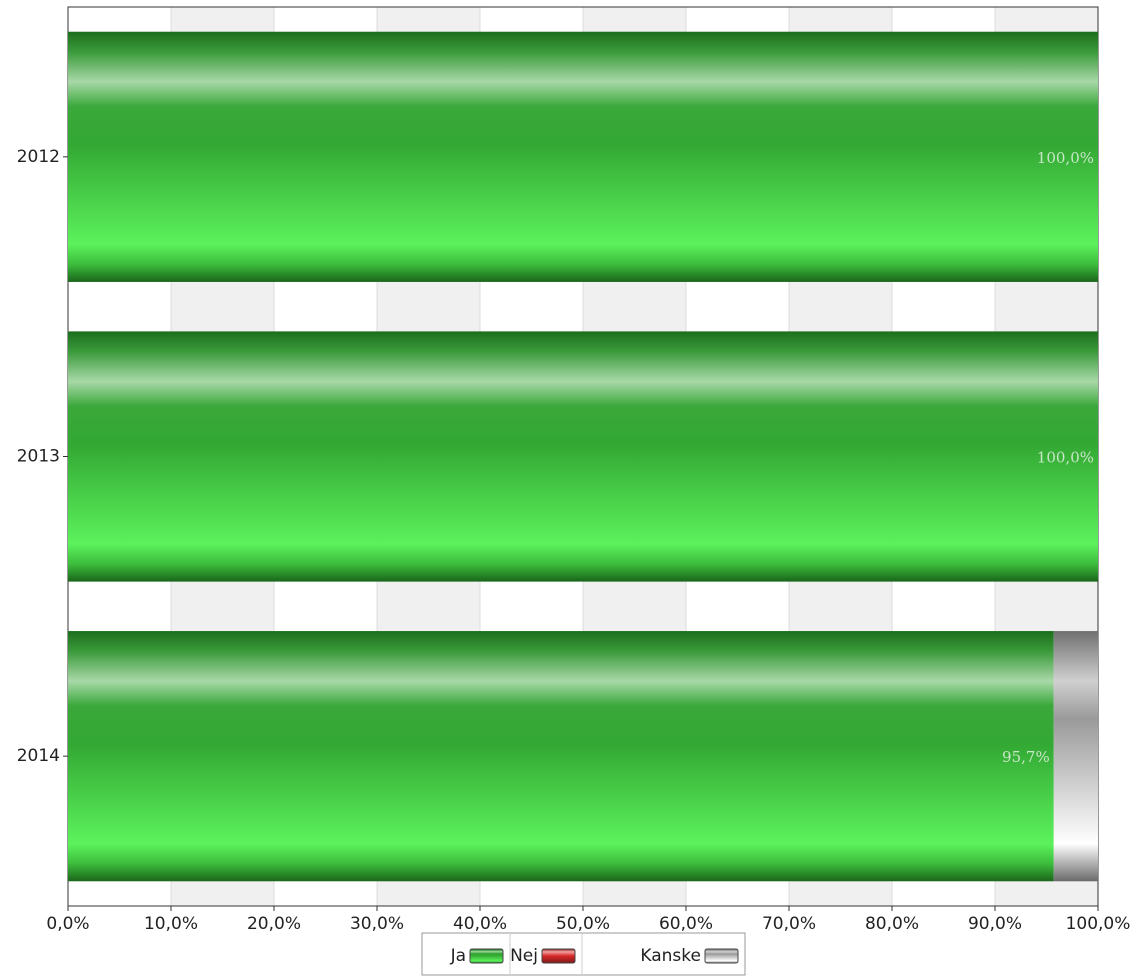  Describe the element at coordinates (458, 956) in the screenshot. I see `legend-label: Ja` at that location.